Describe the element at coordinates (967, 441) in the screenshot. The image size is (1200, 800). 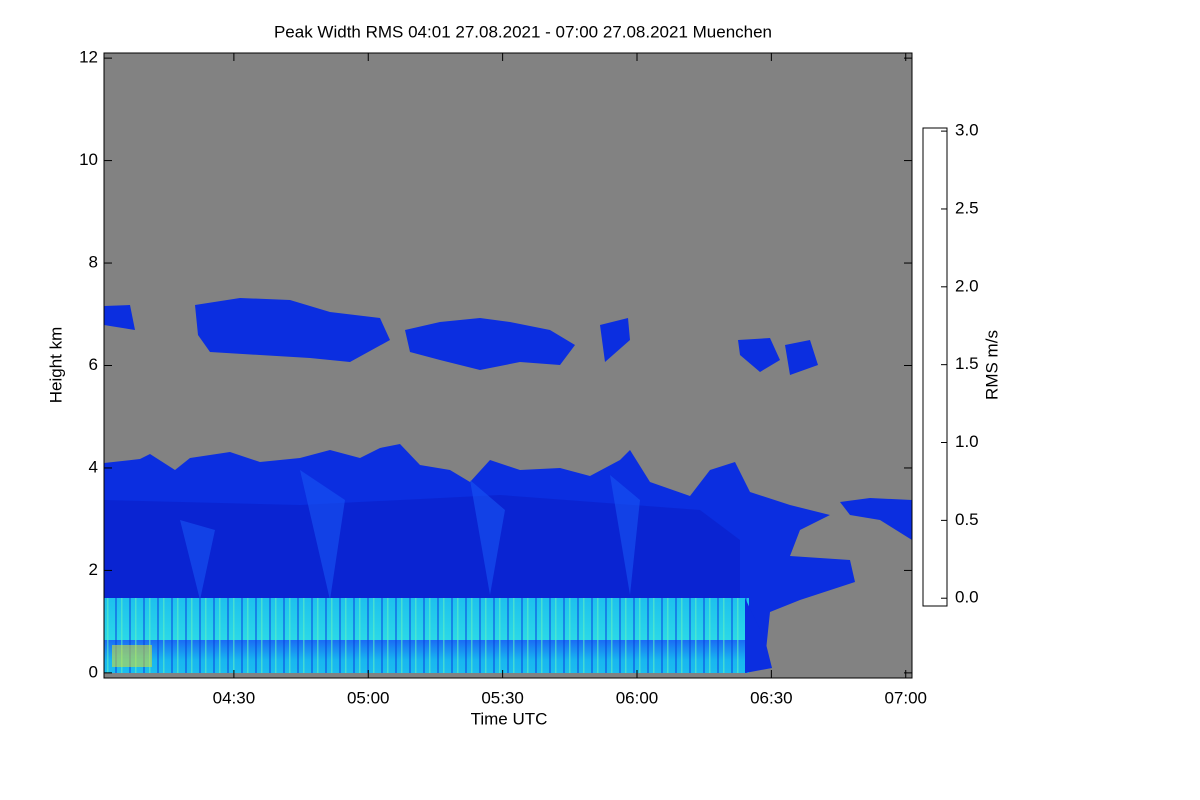
I see `colorbar-tick-label: 1.0` at that location.